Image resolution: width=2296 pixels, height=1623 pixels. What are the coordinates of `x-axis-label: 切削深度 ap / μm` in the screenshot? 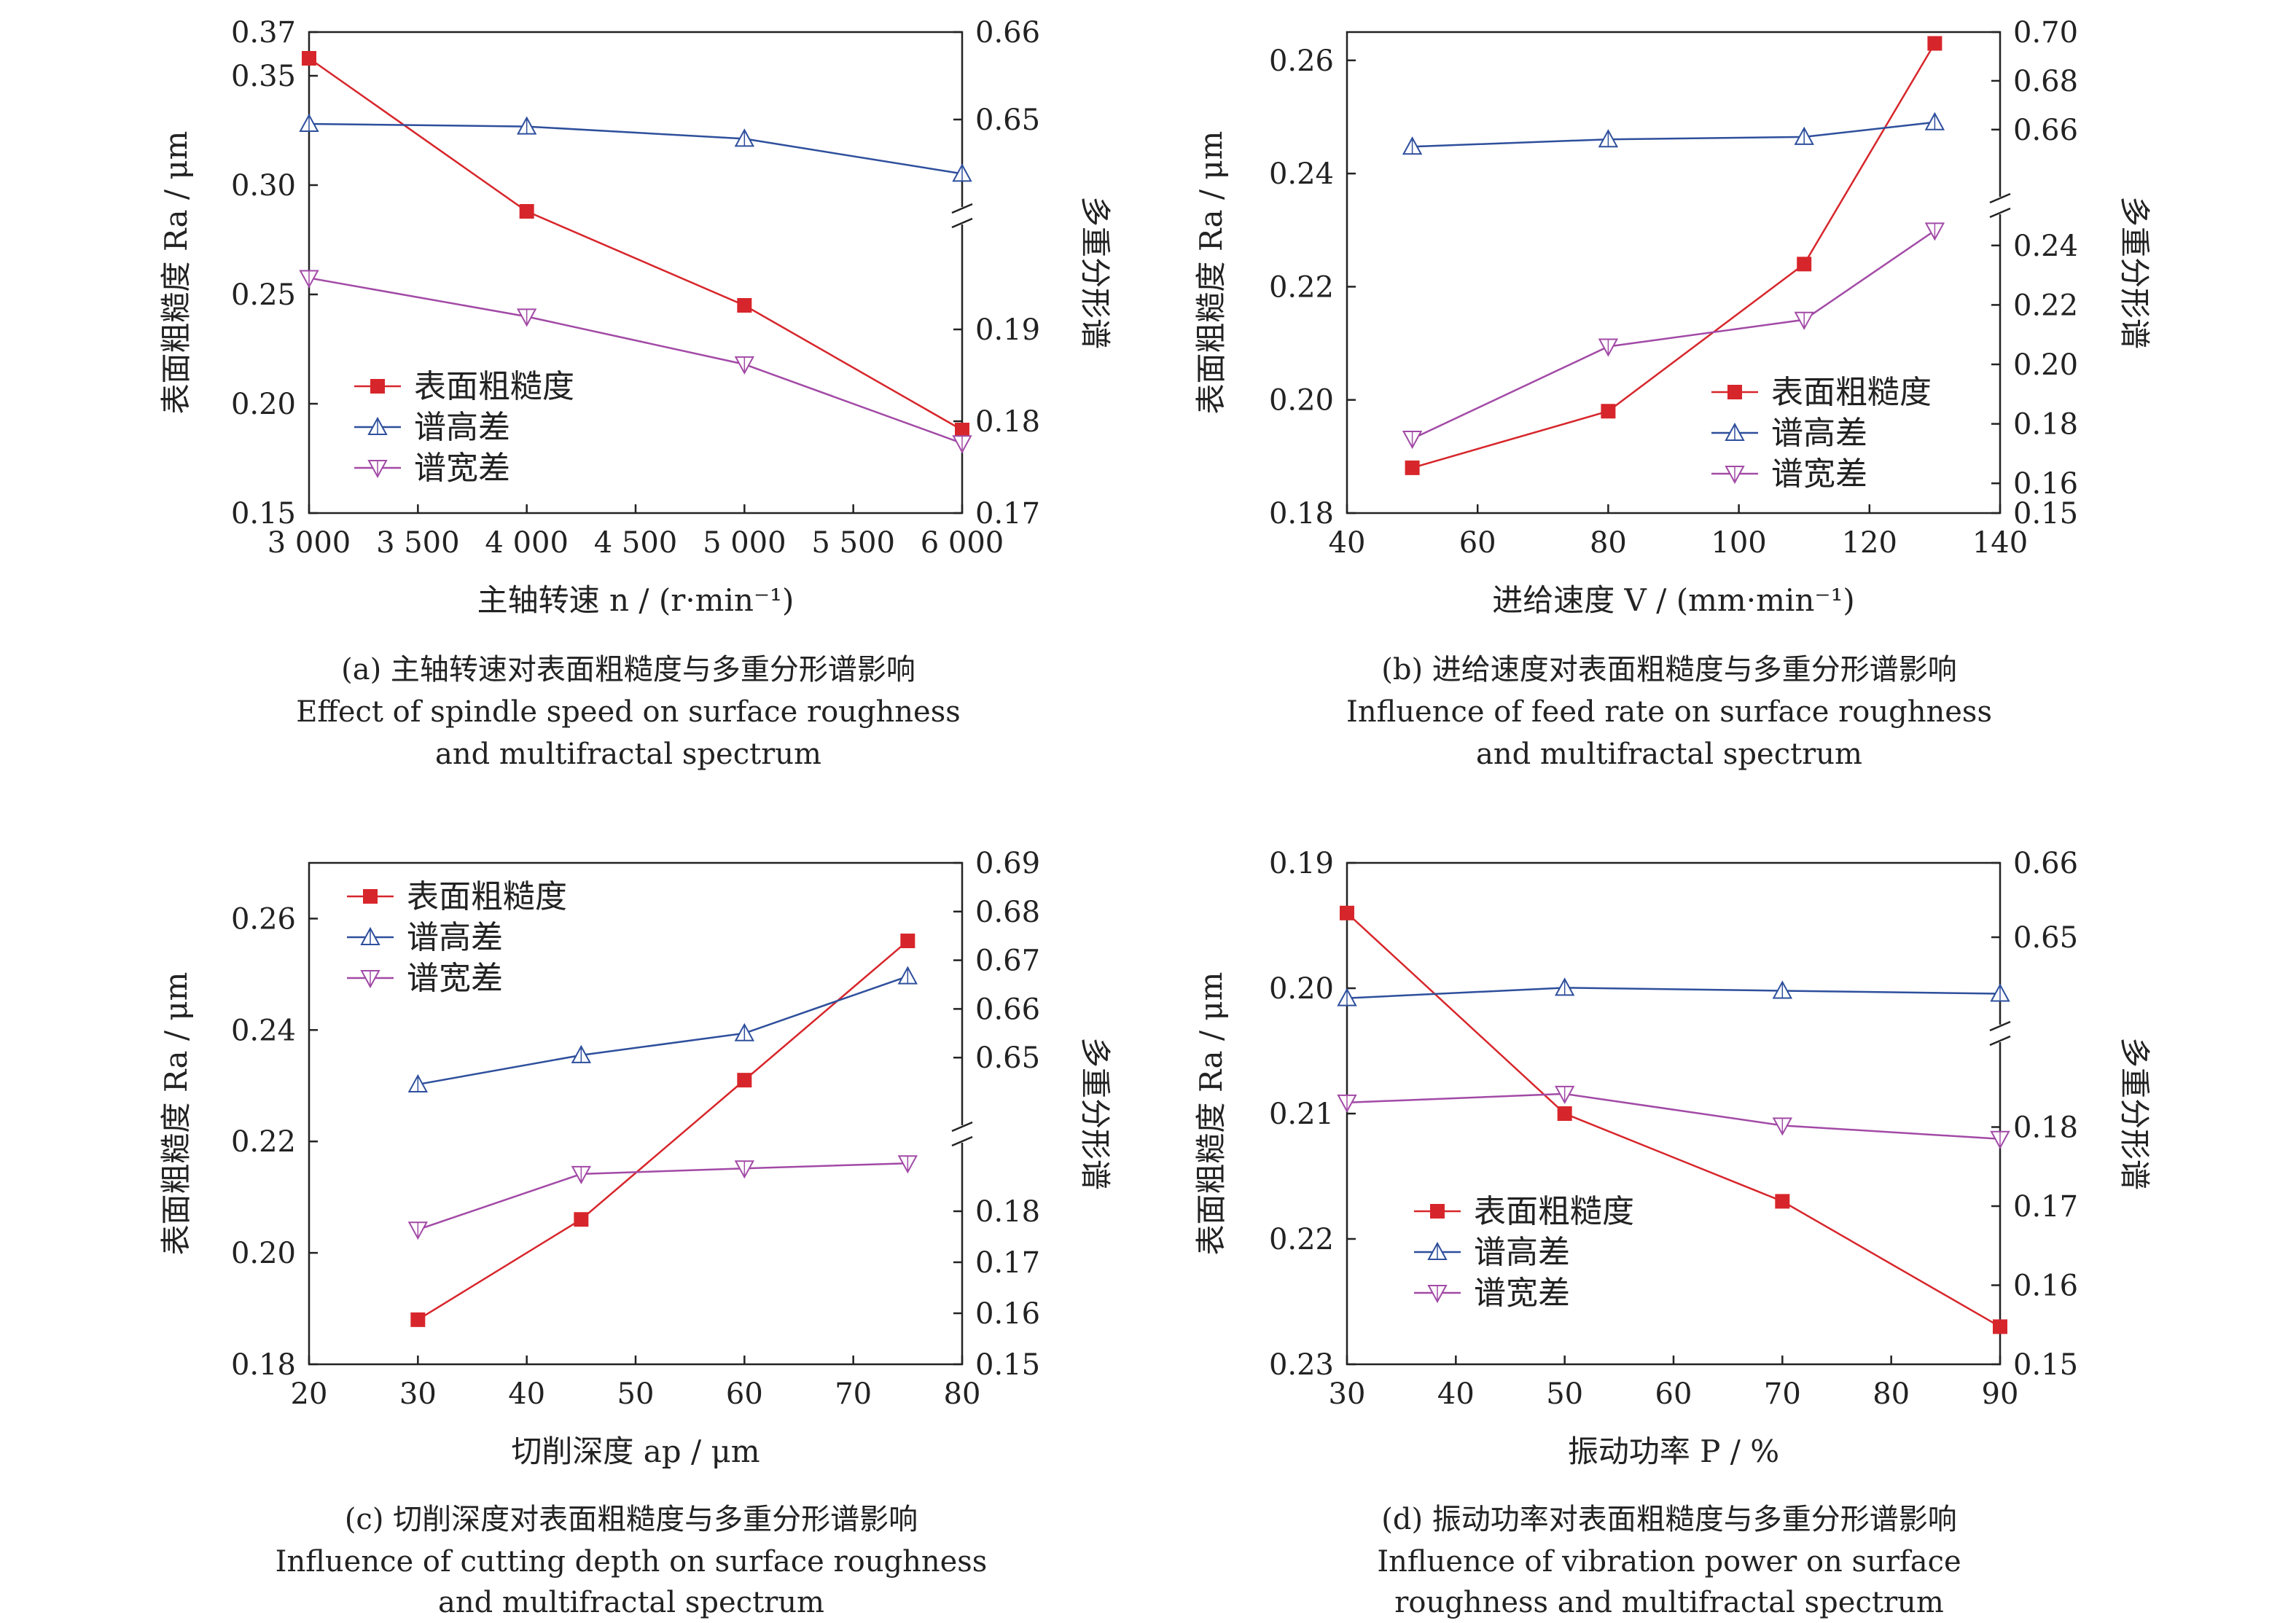 It's located at (636, 1451).